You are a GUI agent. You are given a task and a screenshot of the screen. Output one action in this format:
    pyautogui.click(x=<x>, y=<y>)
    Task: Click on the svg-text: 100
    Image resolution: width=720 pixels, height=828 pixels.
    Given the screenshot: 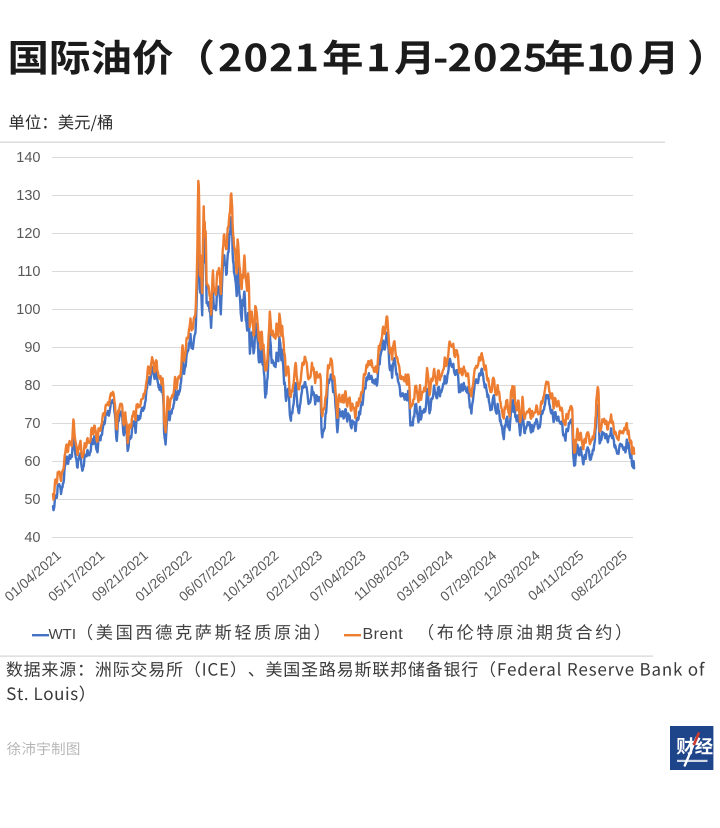 What is the action you would take?
    pyautogui.click(x=28, y=310)
    